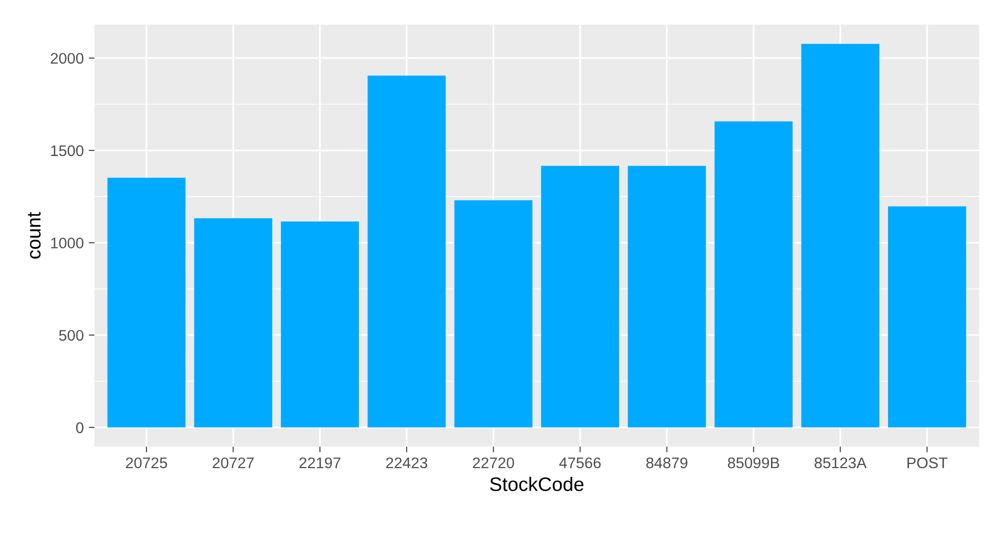 This screenshot has width=994, height=548. Describe the element at coordinates (80, 428) in the screenshot. I see `y-tick-label: 0` at that location.